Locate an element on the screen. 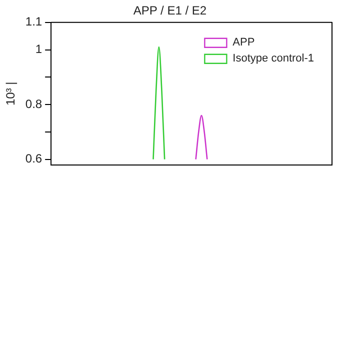 The height and width of the screenshot is (357, 354). y-axis-title: 10³ | is located at coordinates (11, 94).